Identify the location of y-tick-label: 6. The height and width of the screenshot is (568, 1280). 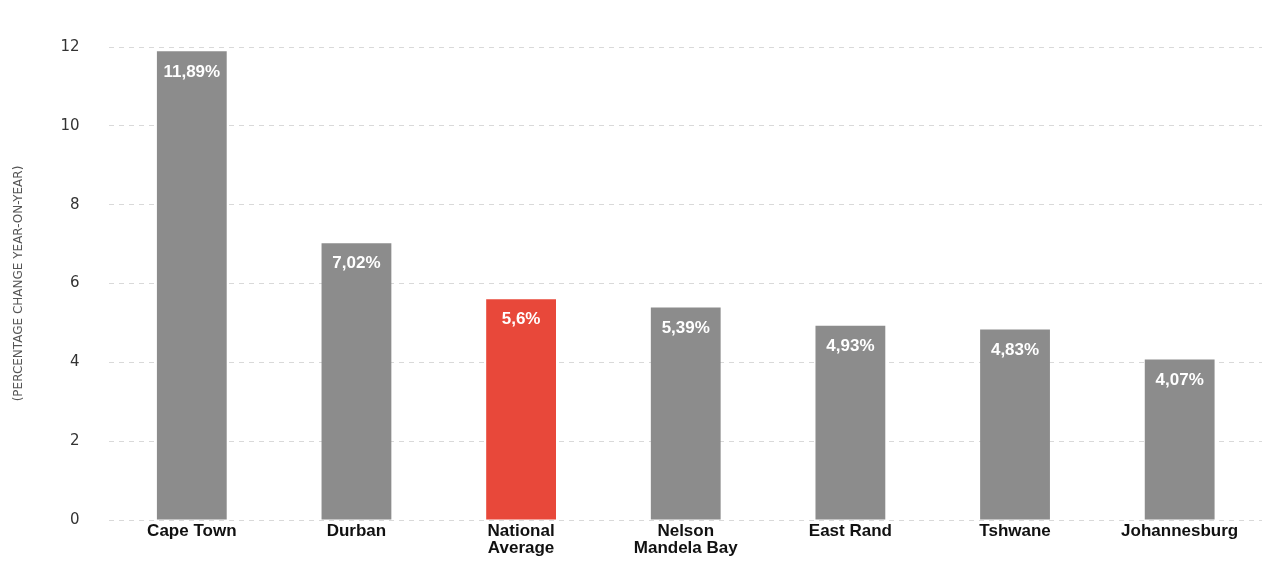
(74, 282).